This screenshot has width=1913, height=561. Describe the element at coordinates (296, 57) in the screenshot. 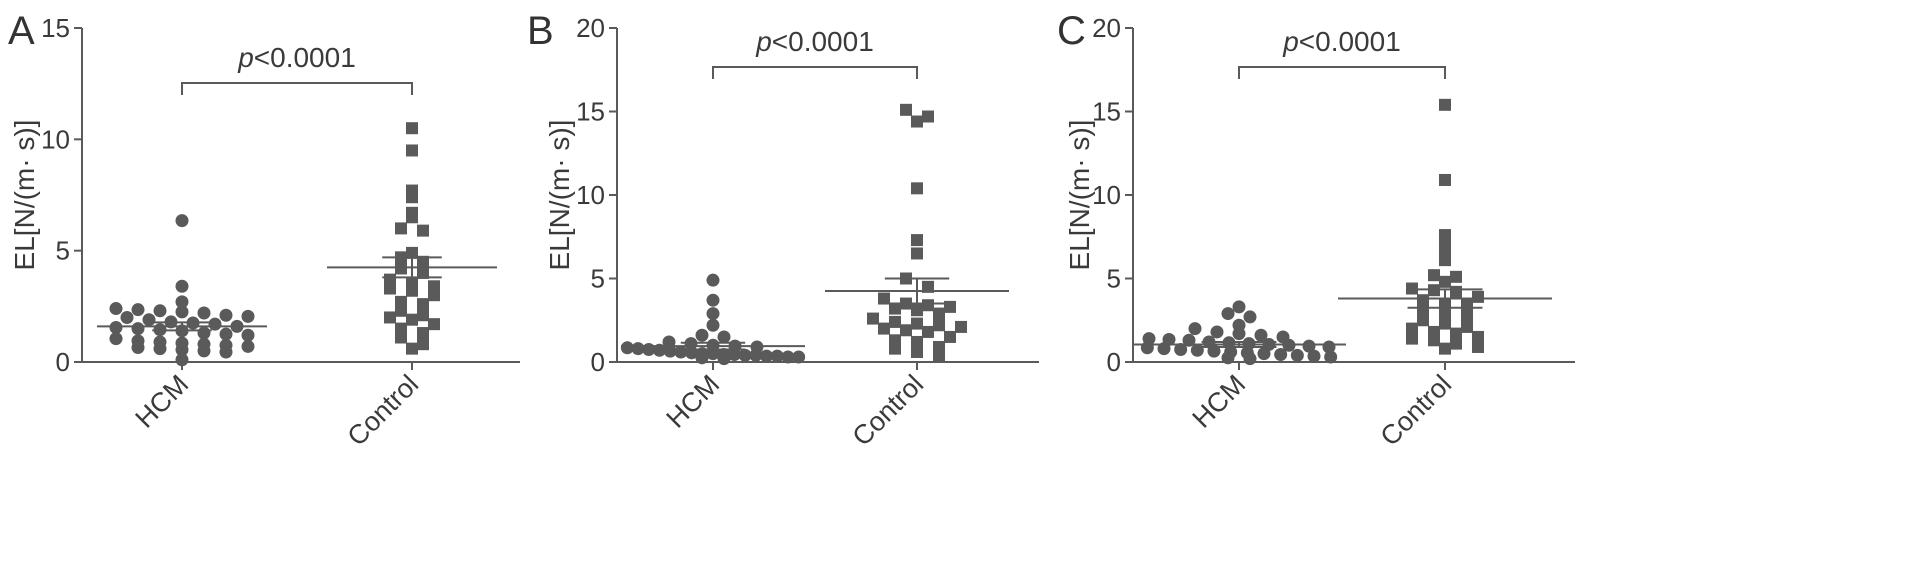

I see `significance-label: p<0.0001` at that location.